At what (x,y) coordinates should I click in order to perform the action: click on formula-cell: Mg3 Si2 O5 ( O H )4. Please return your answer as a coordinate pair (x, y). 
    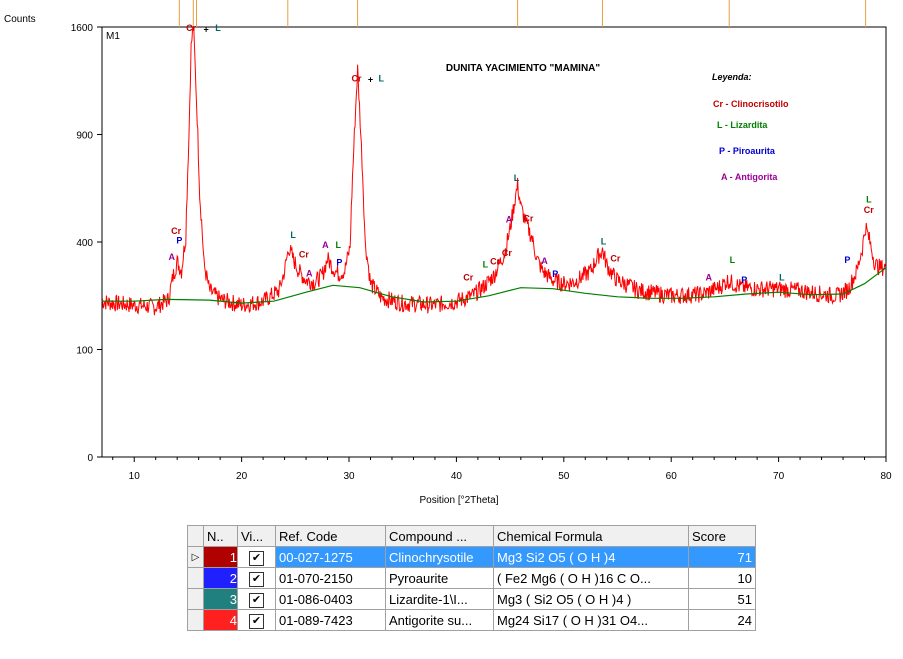
    Looking at the image, I should click on (591, 557).